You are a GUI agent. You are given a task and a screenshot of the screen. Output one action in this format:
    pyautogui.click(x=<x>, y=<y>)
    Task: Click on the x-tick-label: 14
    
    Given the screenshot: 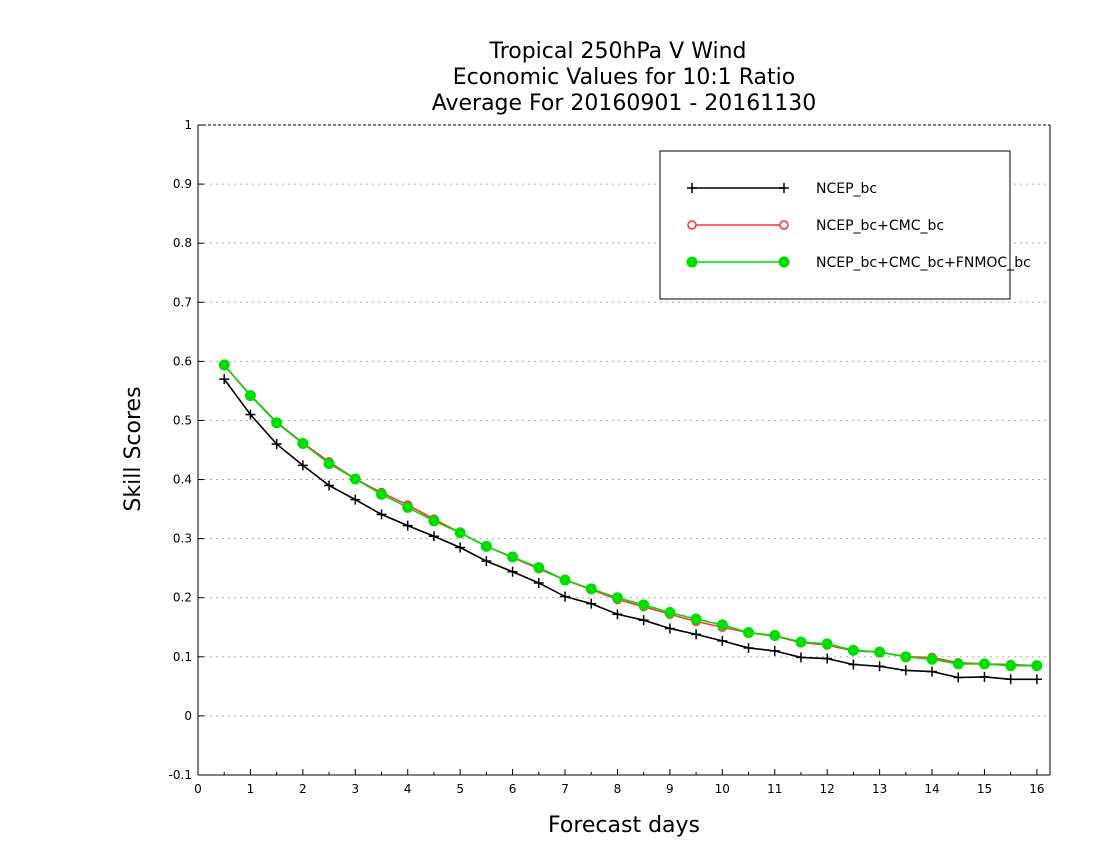 What is the action you would take?
    pyautogui.click(x=931, y=789)
    